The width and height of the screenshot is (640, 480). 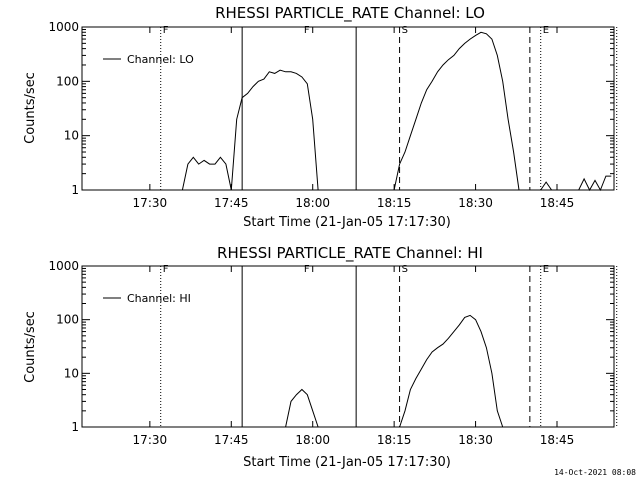 I want to click on legend: Channel: LO, so click(x=148, y=59).